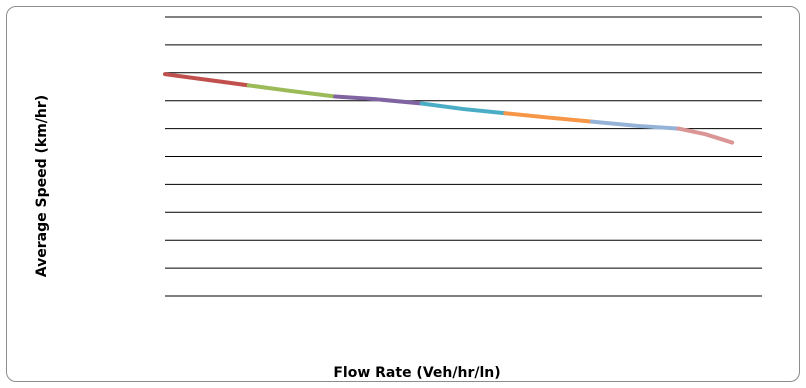 The width and height of the screenshot is (806, 388). I want to click on y-axis-title: Average Speed (km/hr), so click(42, 186).